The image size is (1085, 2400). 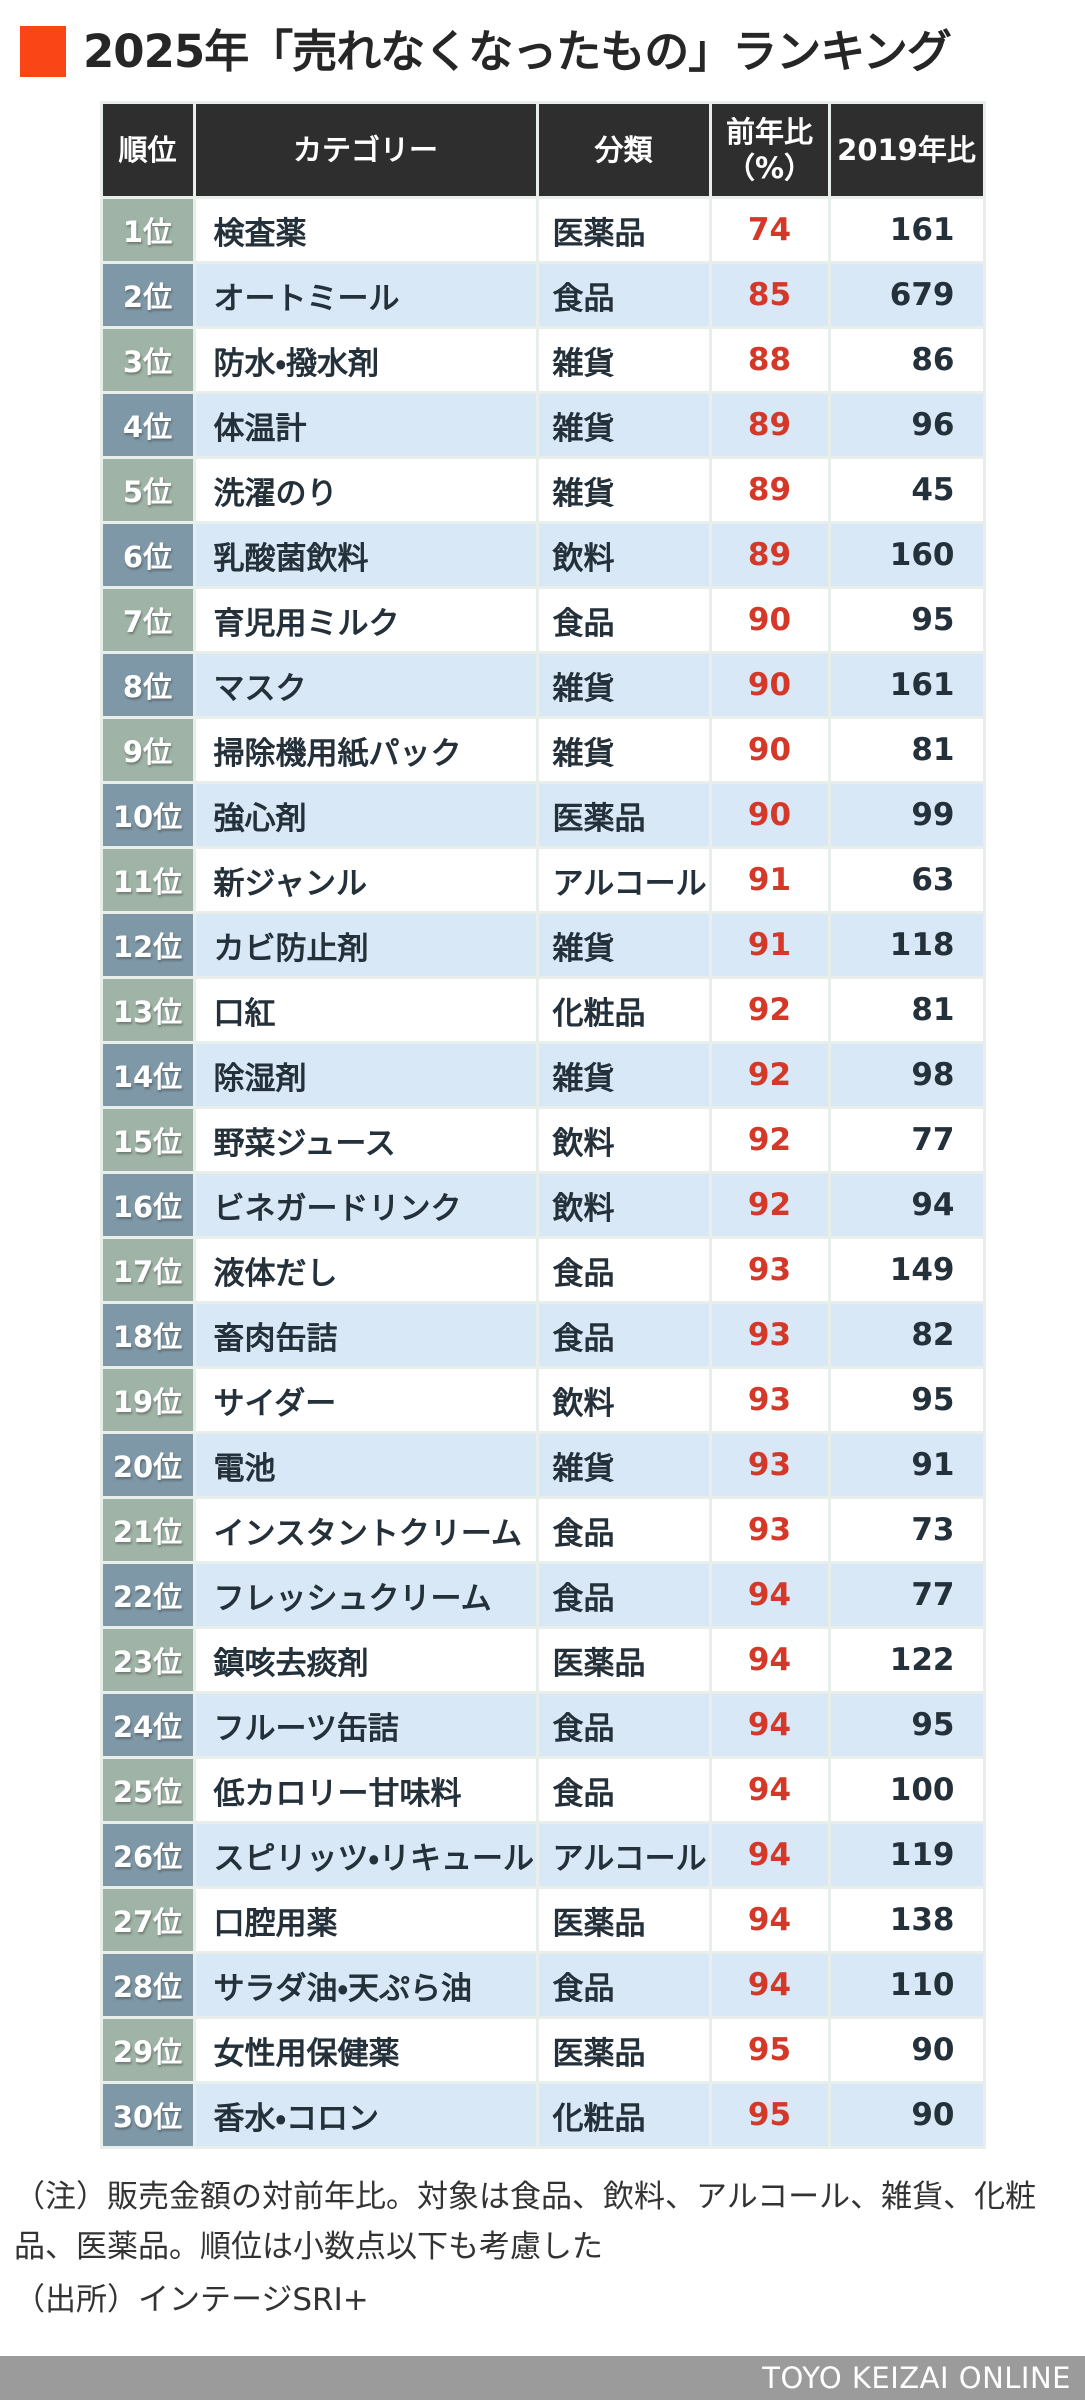 I want to click on title-bar: 2025年「売れなくなったもの」ランキング, so click(x=542, y=47).